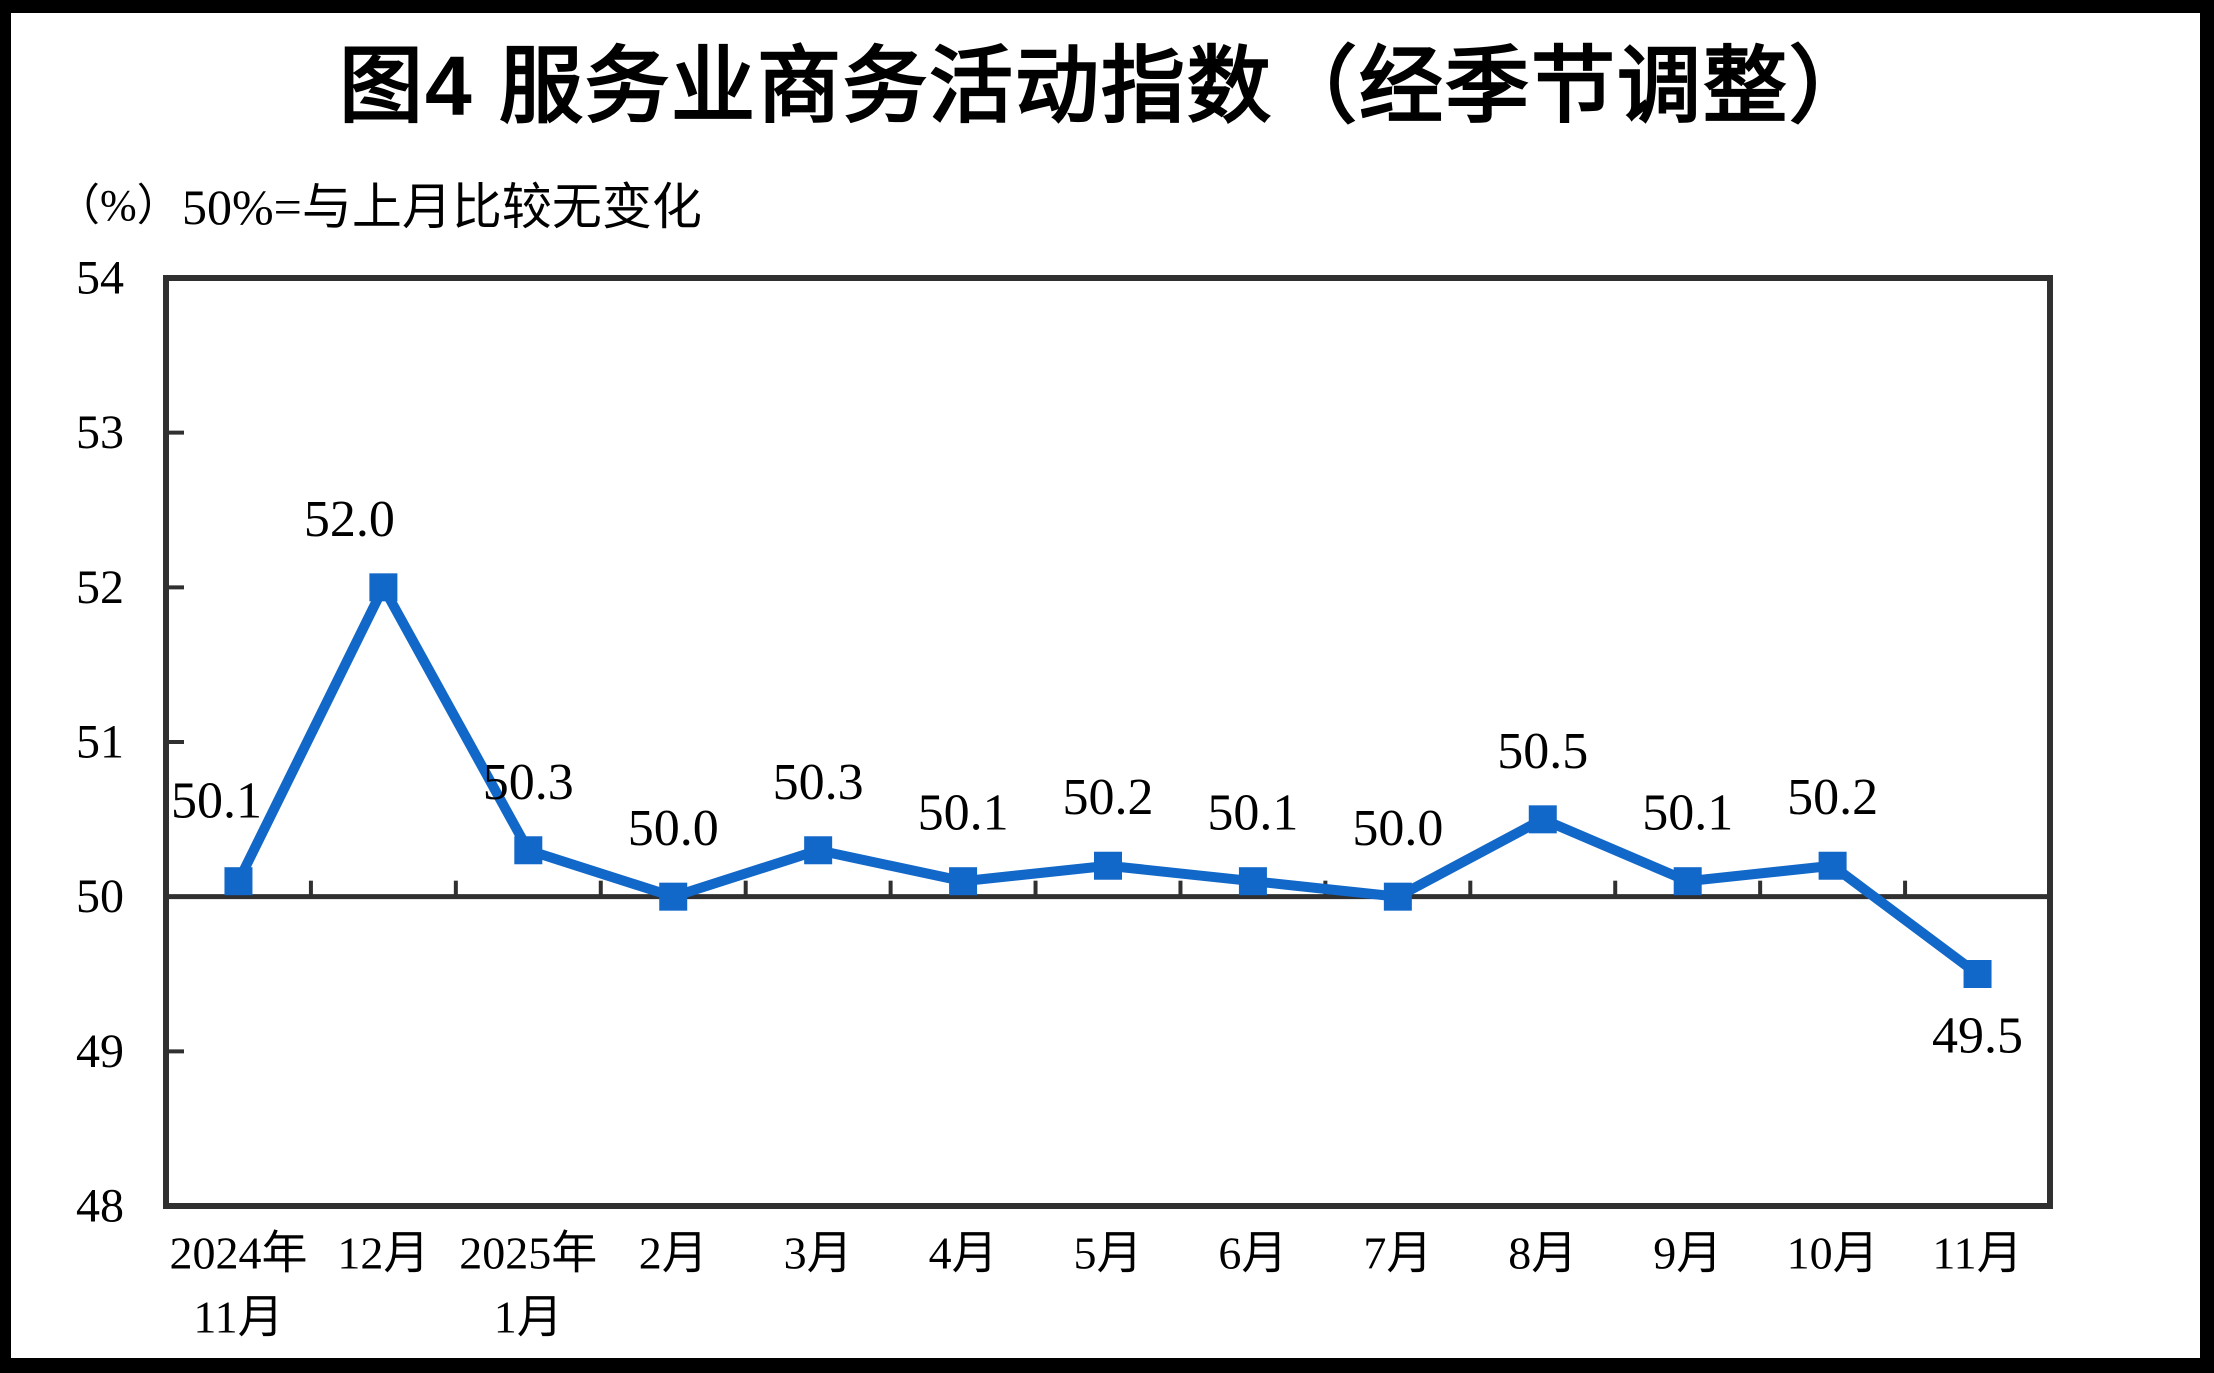 This screenshot has height=1373, width=2214. Describe the element at coordinates (442, 207) in the screenshot. I see `chart-subtitle: 50%=与上月比较无变化` at that location.